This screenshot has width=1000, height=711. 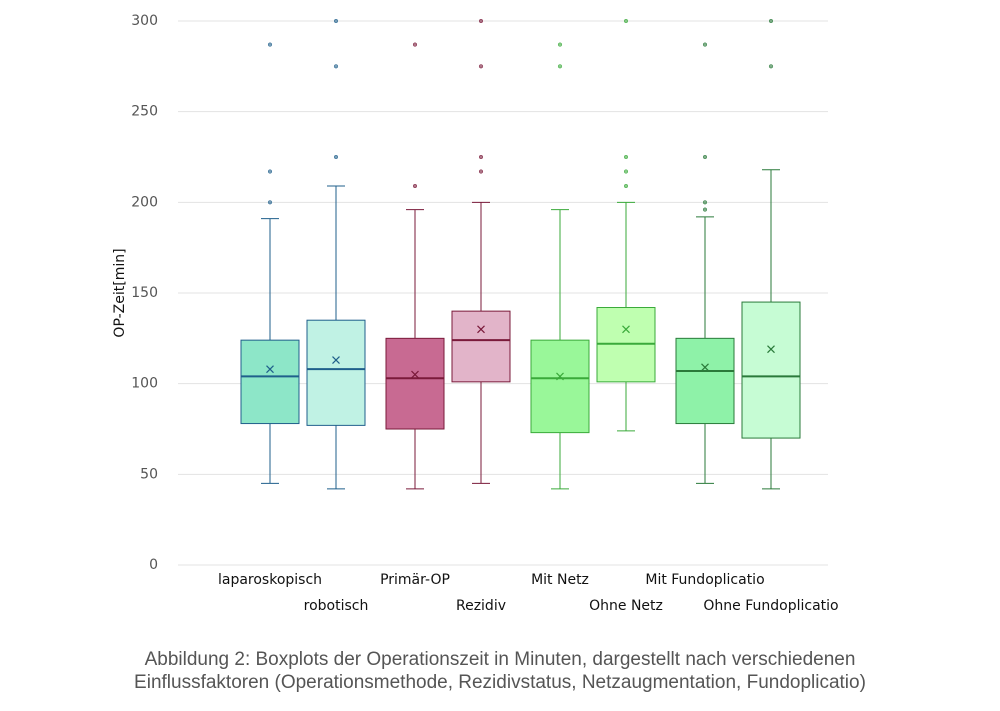 What do you see at coordinates (120, 292) in the screenshot?
I see `y-axis-label: OP-Zeit[min]` at bounding box center [120, 292].